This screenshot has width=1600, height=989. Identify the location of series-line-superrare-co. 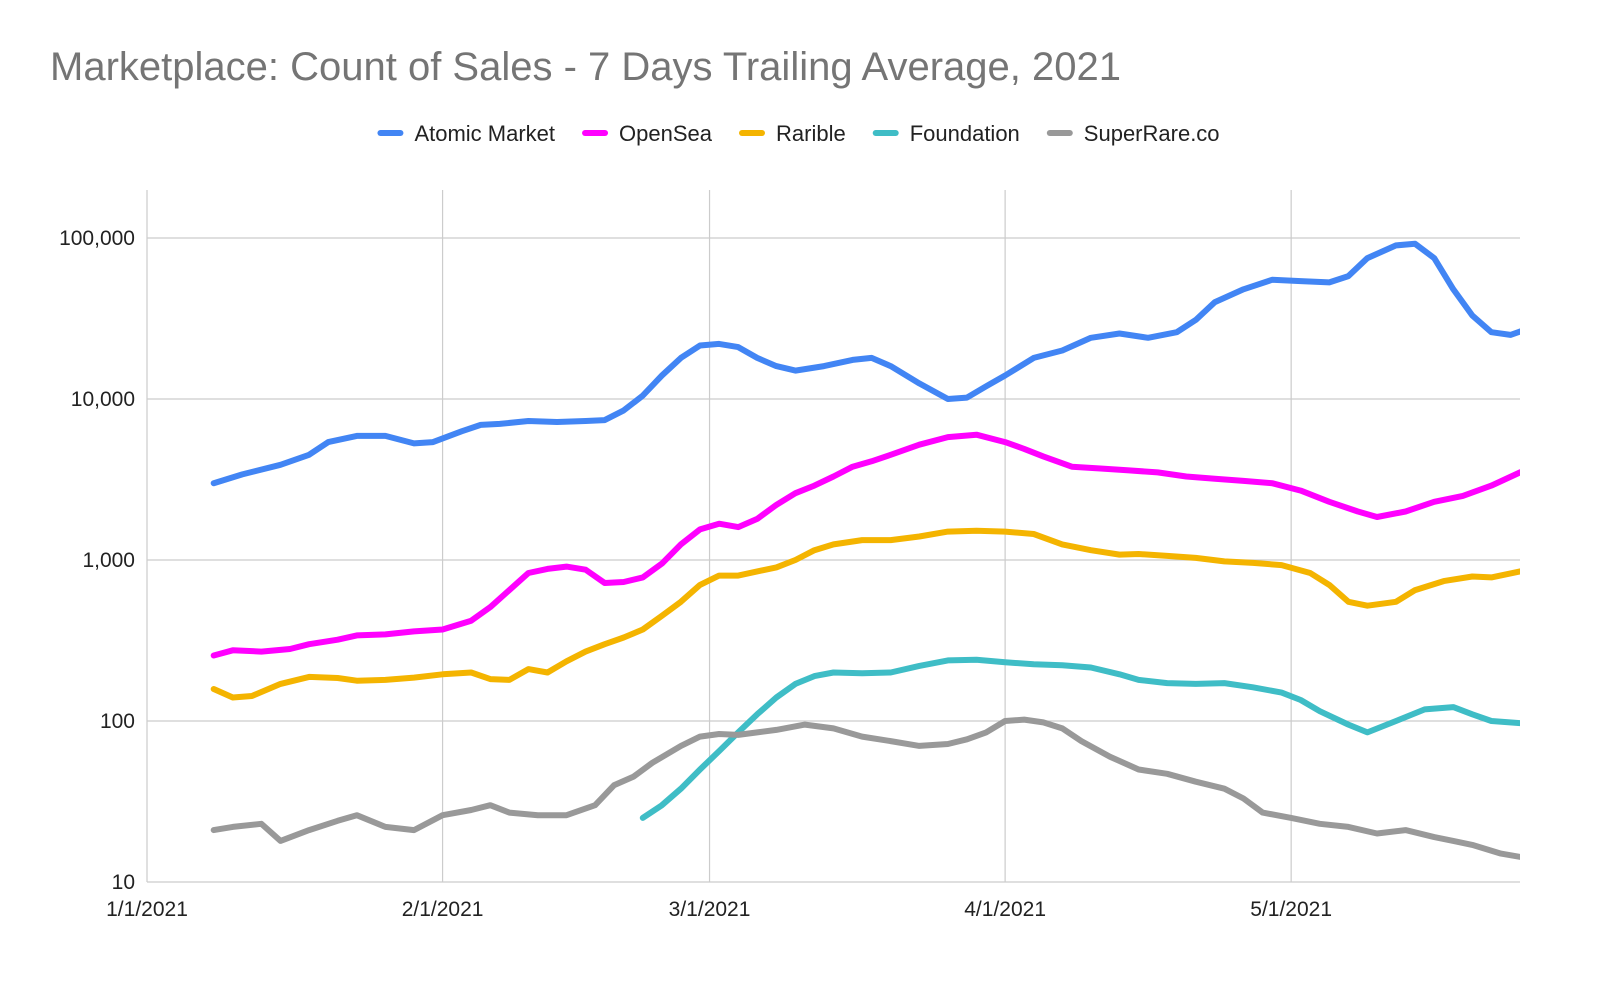
(865, 788).